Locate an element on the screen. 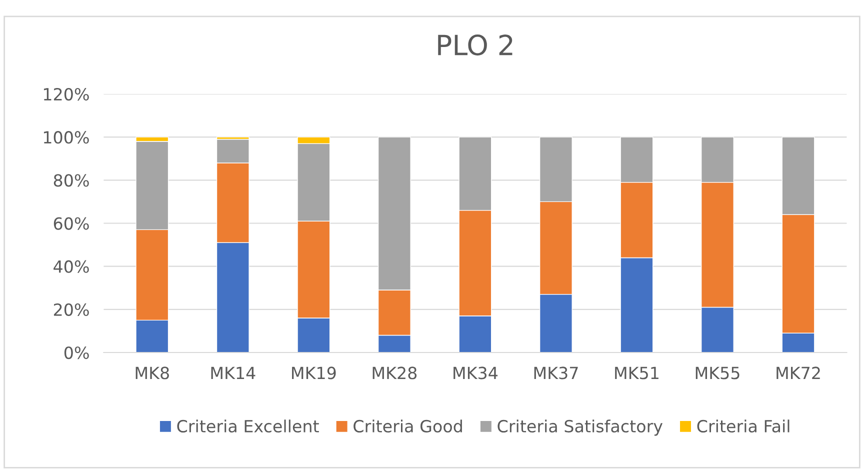 The image size is (864, 470). x-tick-label: MK55 is located at coordinates (718, 373).